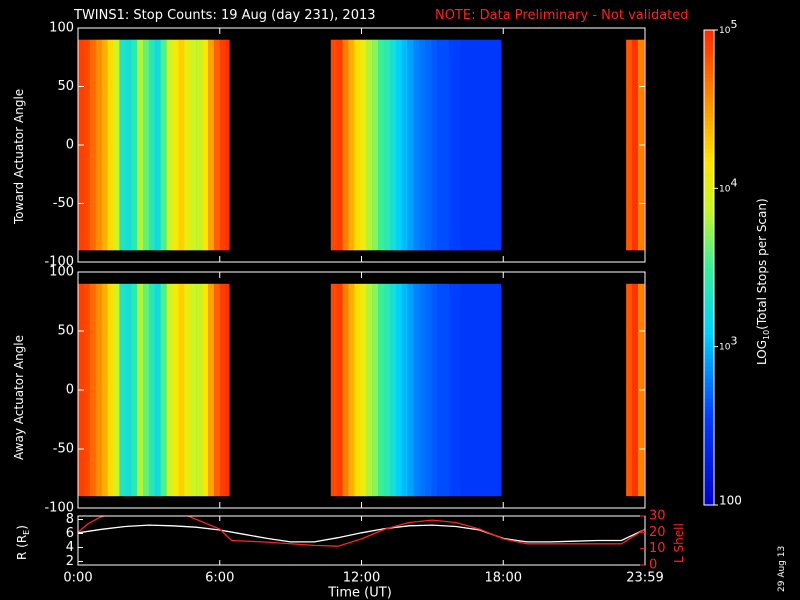 The width and height of the screenshot is (800, 600). I want to click on date-stamp: 29 Aug 13, so click(782, 568).